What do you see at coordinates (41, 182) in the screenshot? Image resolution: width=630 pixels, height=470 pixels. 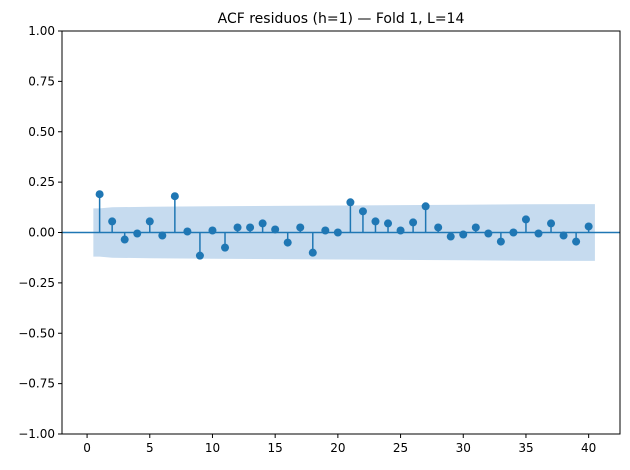 I see `y-tick-label: 0.25` at bounding box center [41, 182].